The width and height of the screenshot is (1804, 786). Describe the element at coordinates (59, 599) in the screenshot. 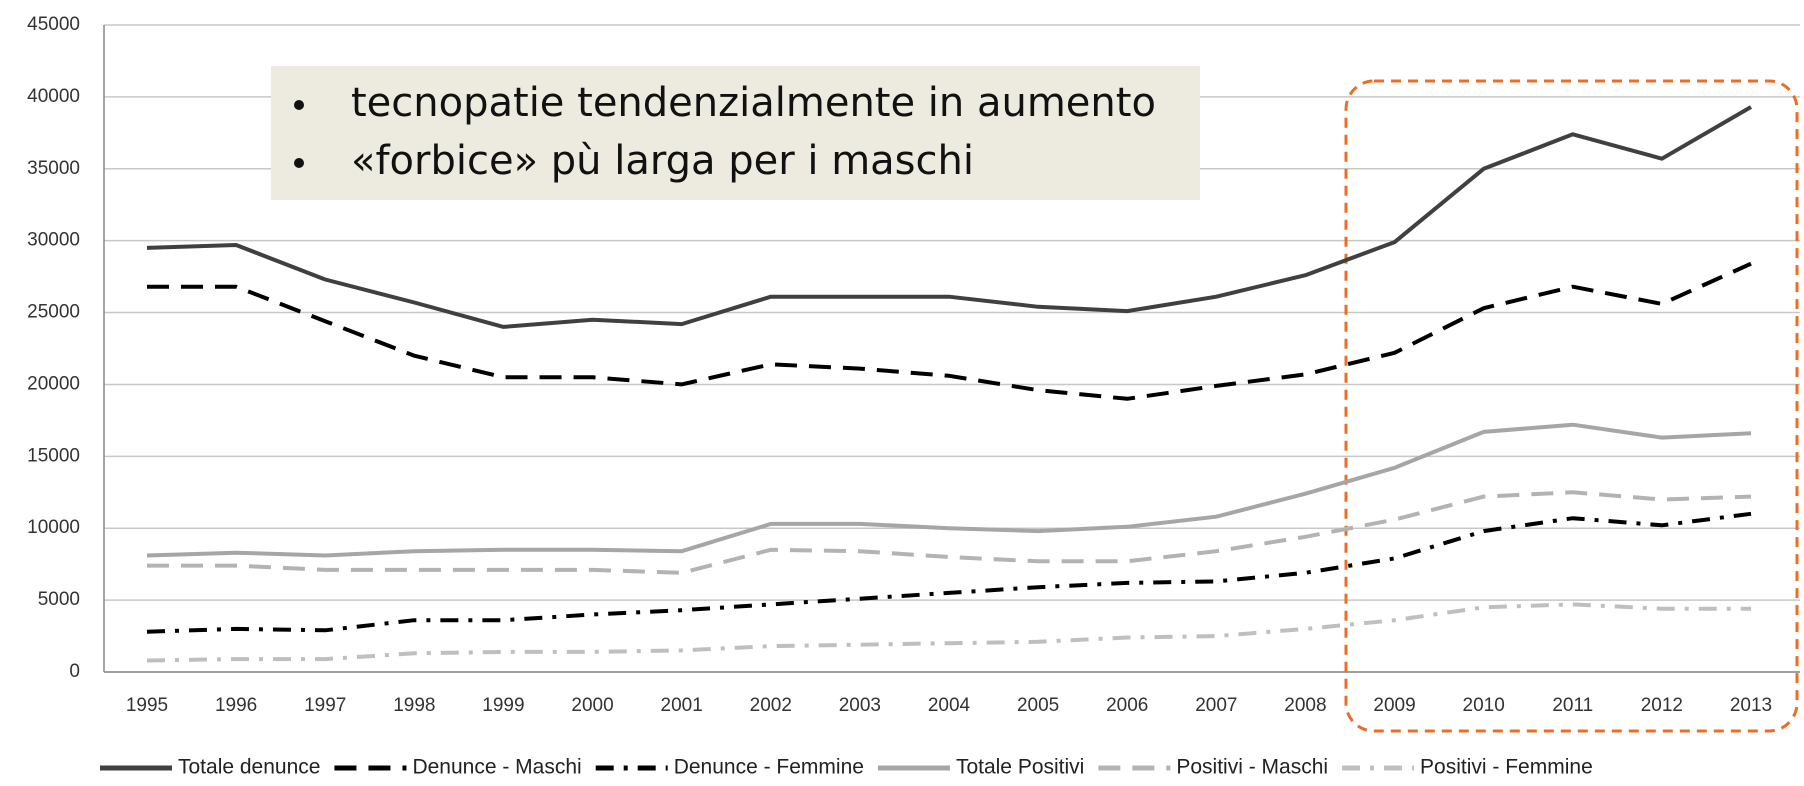

I see `y-tick-label: 5000` at that location.